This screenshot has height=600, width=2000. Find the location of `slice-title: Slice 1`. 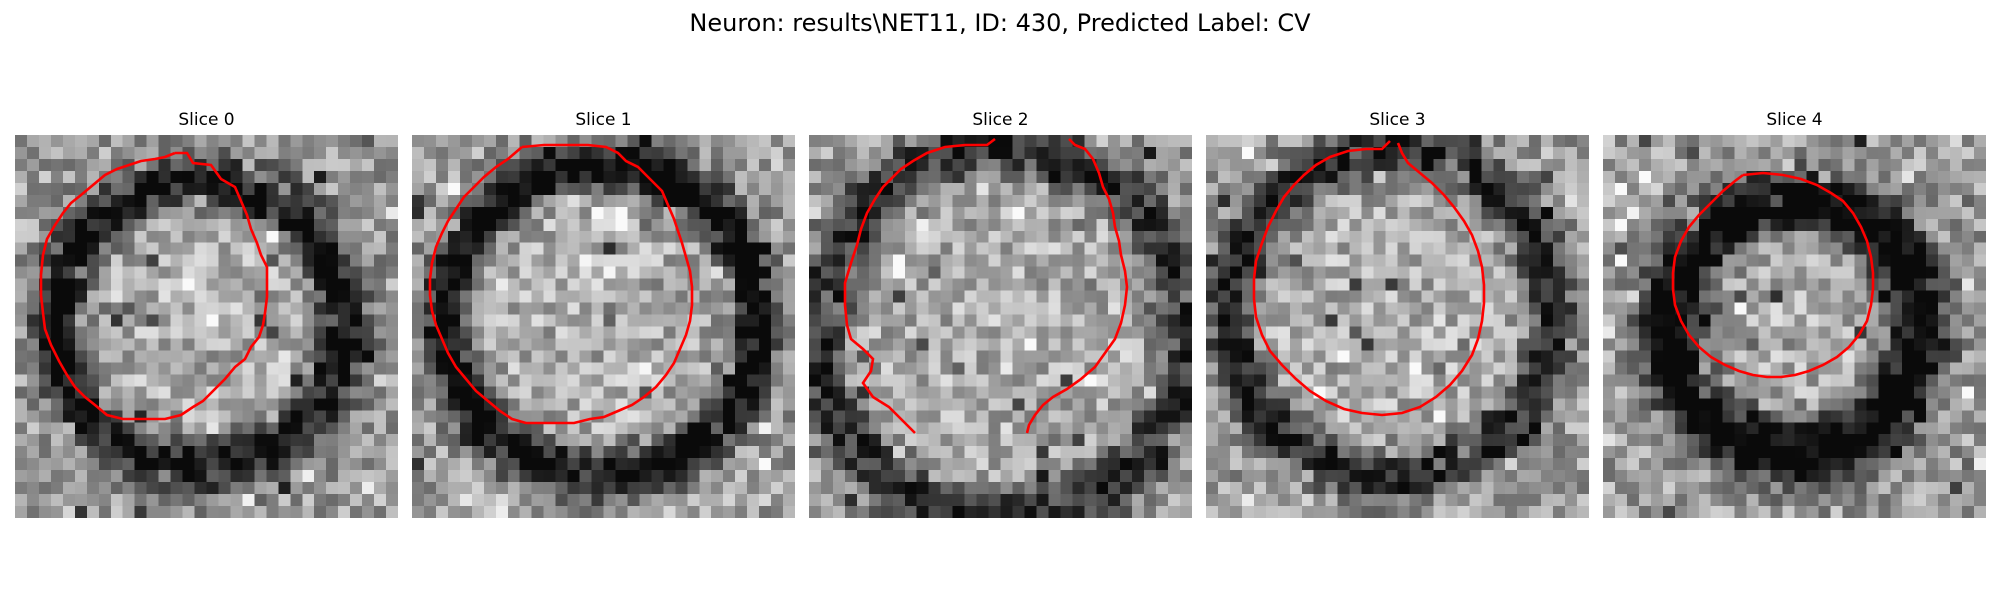

slice-title: Slice 1 is located at coordinates (603, 120).